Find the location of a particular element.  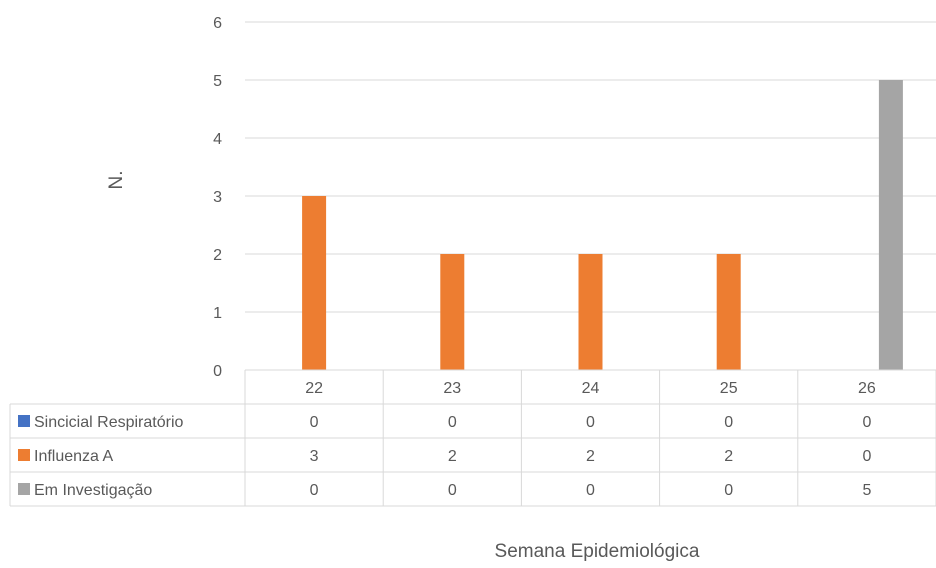

y-tick-label: 6 is located at coordinates (217, 23).